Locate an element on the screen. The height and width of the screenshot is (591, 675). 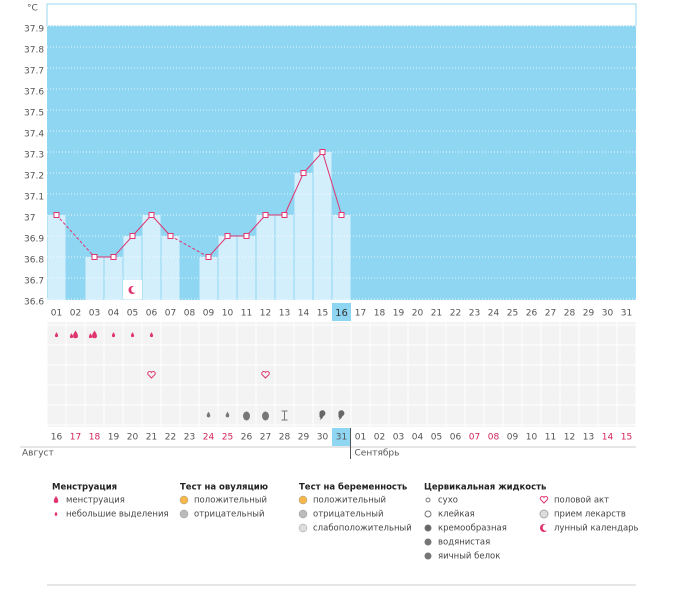
x-tick-label: 29 is located at coordinates (589, 314).